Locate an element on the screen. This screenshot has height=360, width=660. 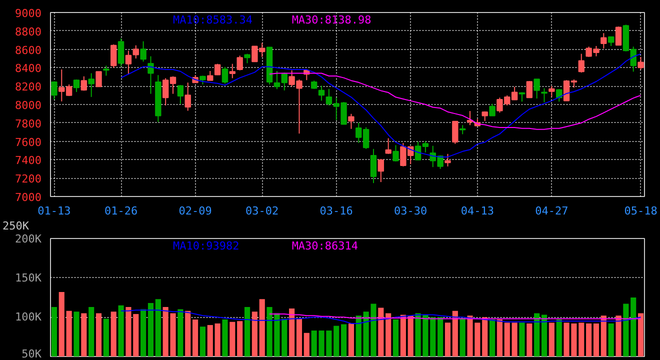
x-tick-label: 01-13 is located at coordinates (54, 211).